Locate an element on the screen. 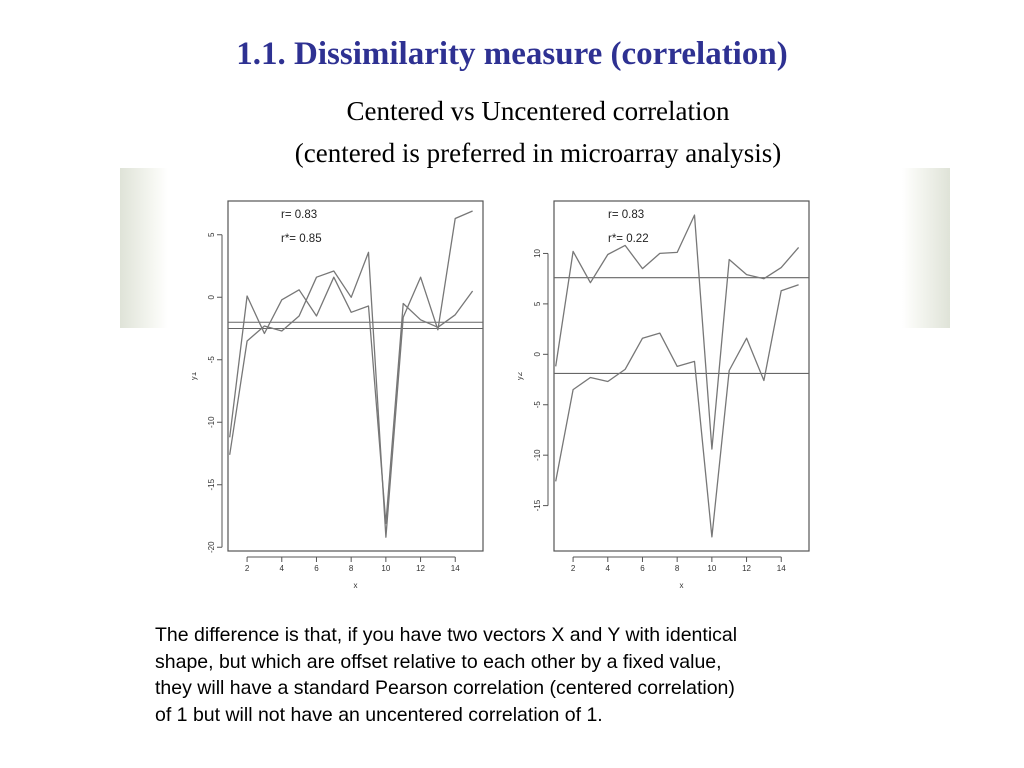 The height and width of the screenshot is (768, 1024). y-axis-label: y2 is located at coordinates (521, 375).